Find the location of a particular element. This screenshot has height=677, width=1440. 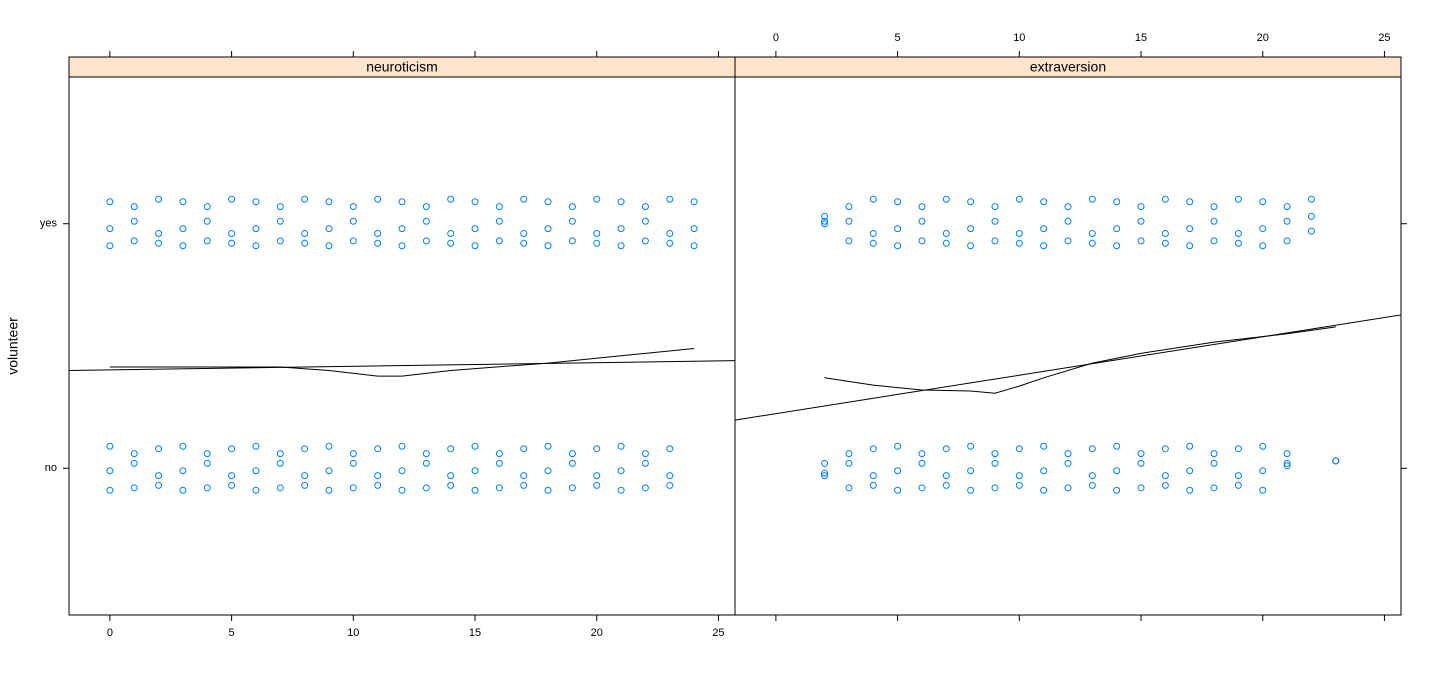

strip-label: extraversion is located at coordinates (1068, 67).